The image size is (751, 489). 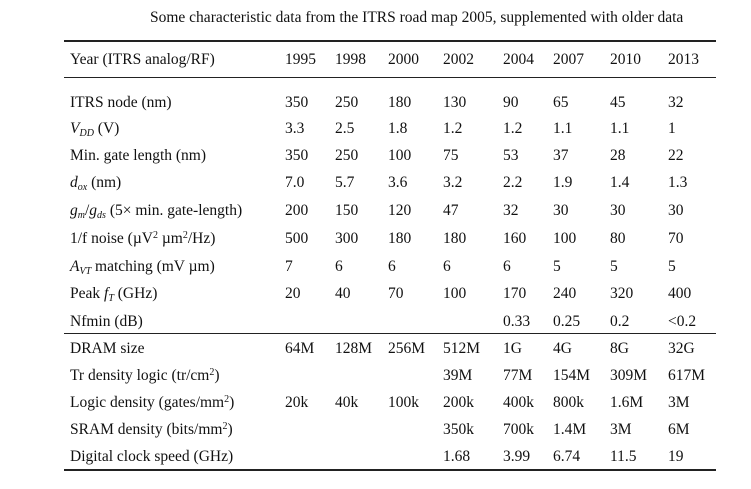 What do you see at coordinates (151, 429) in the screenshot?
I see `row-label: SRAM density (bits/mm2)` at bounding box center [151, 429].